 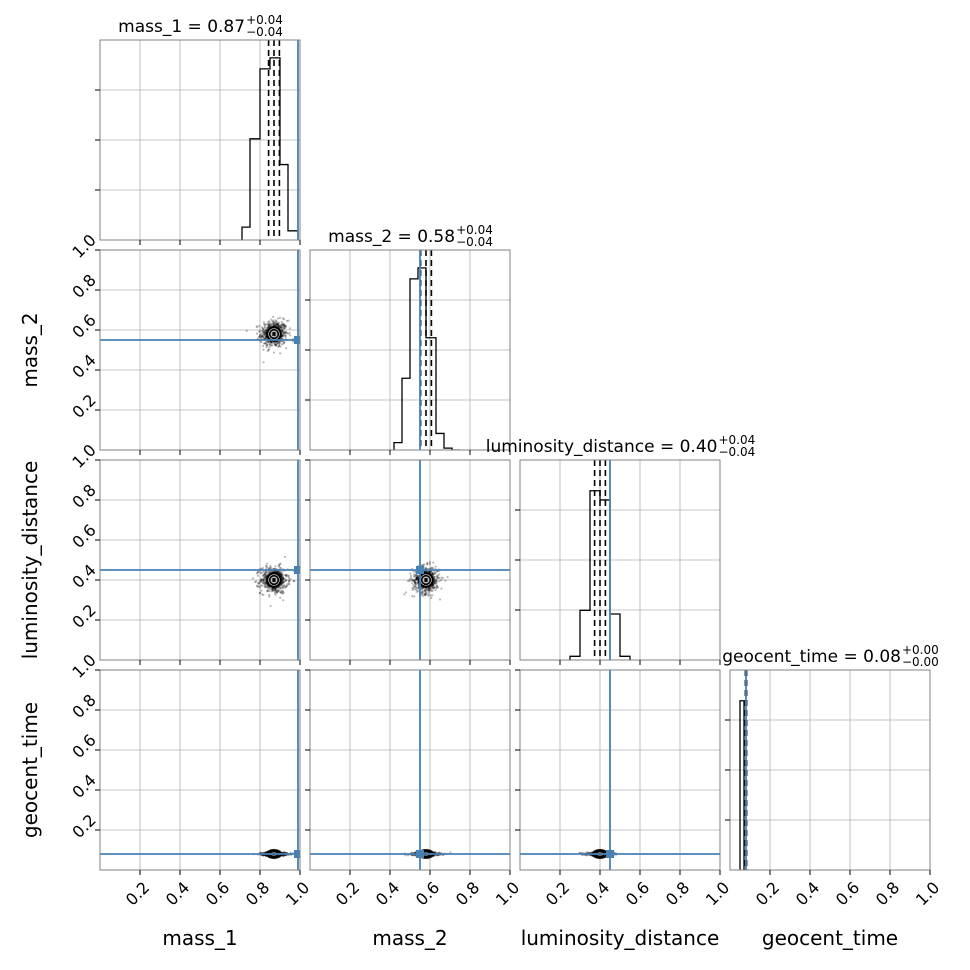 What do you see at coordinates (257, 893) in the screenshot?
I see `x-tick-label: 0.8` at bounding box center [257, 893].